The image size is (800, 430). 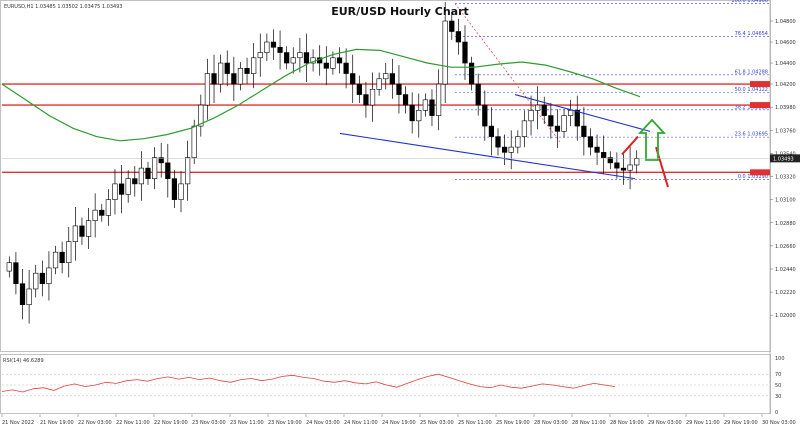 I want to click on time-tick-label: 23 Nov 11:00, so click(x=247, y=423).